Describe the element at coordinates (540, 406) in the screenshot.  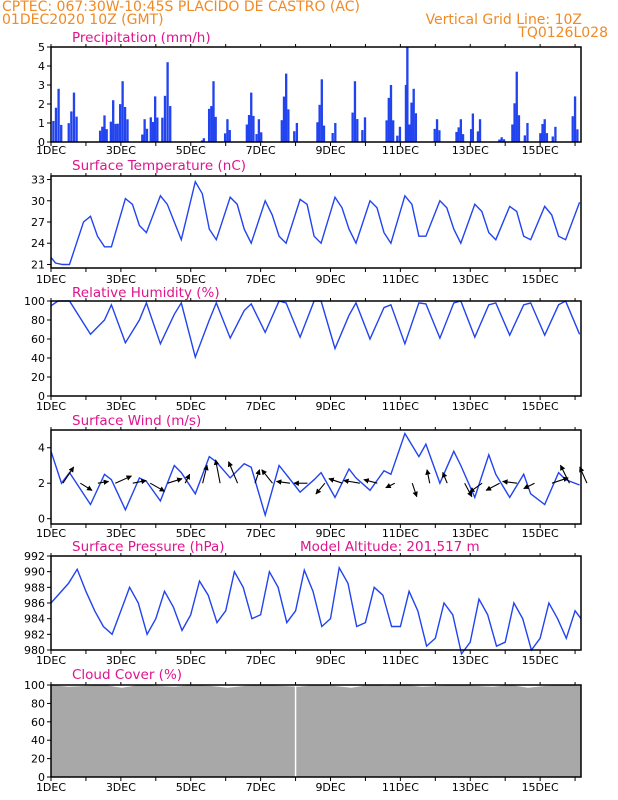
I see `x-tick-label: 15DEC` at that location.